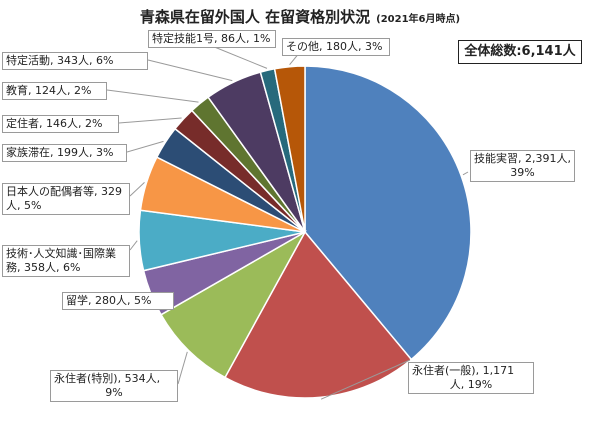 The width and height of the screenshot is (600, 432). What do you see at coordinates (463, 370) in the screenshot?
I see `slice-label-line: 永住者(一般), 1,171` at bounding box center [463, 370].